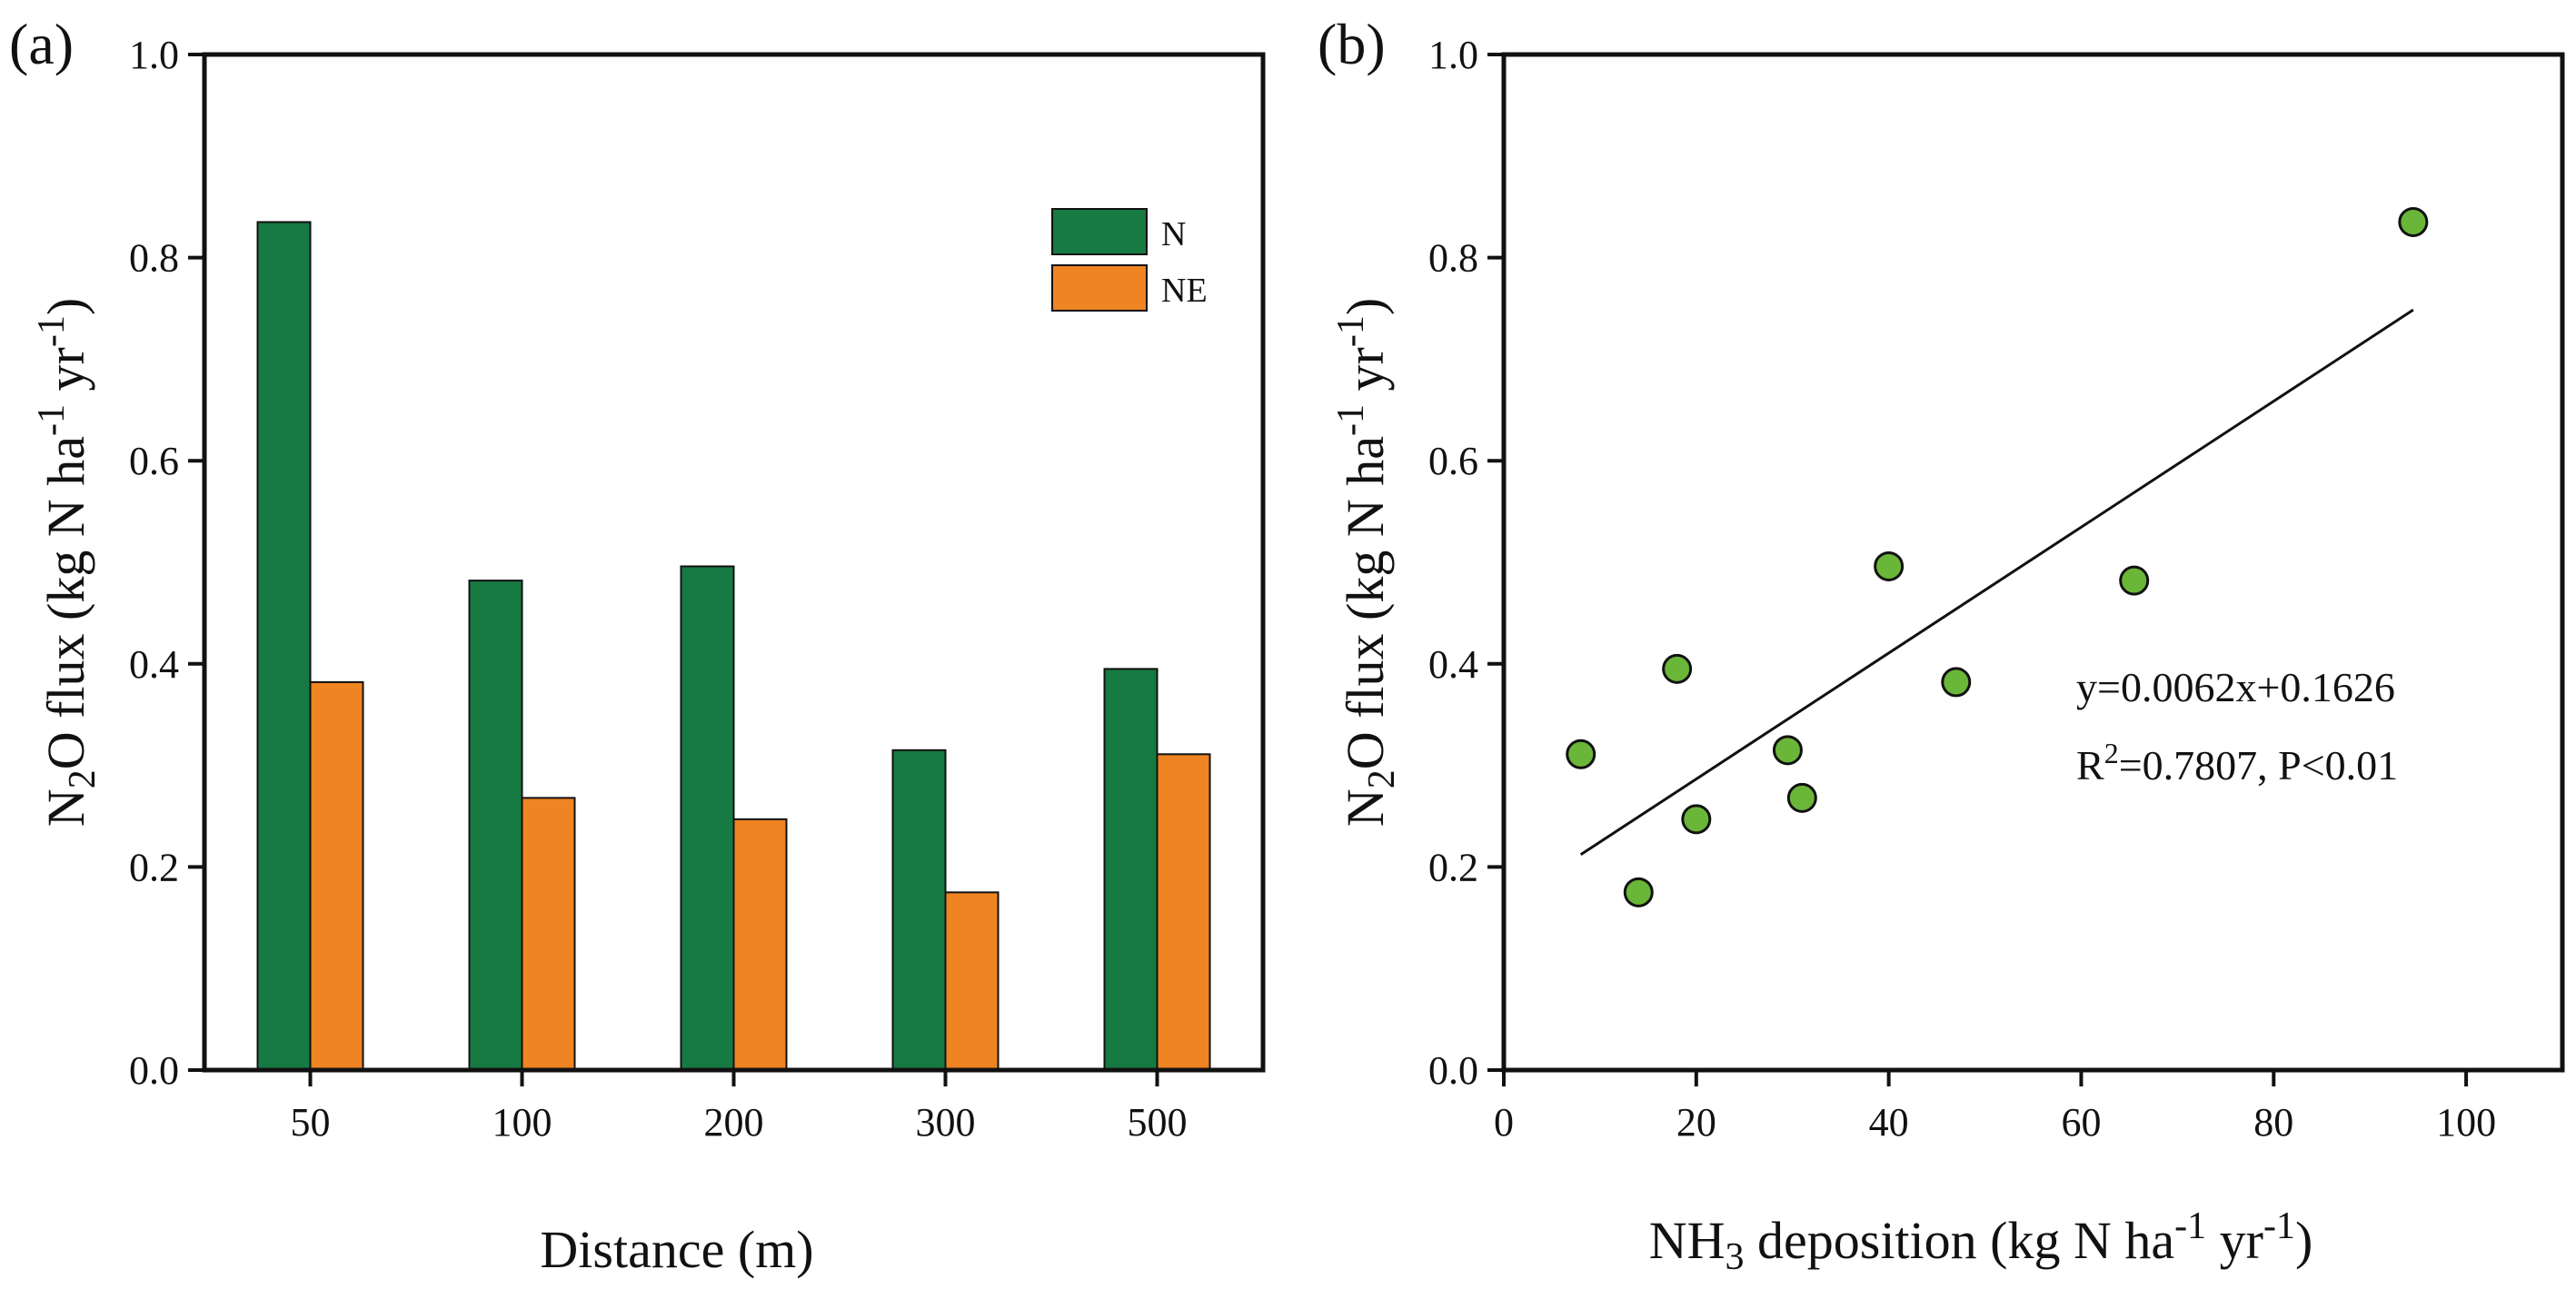 The image size is (2576, 1289). What do you see at coordinates (1504, 1122) in the screenshot?
I see `x-tick-label: 0` at bounding box center [1504, 1122].